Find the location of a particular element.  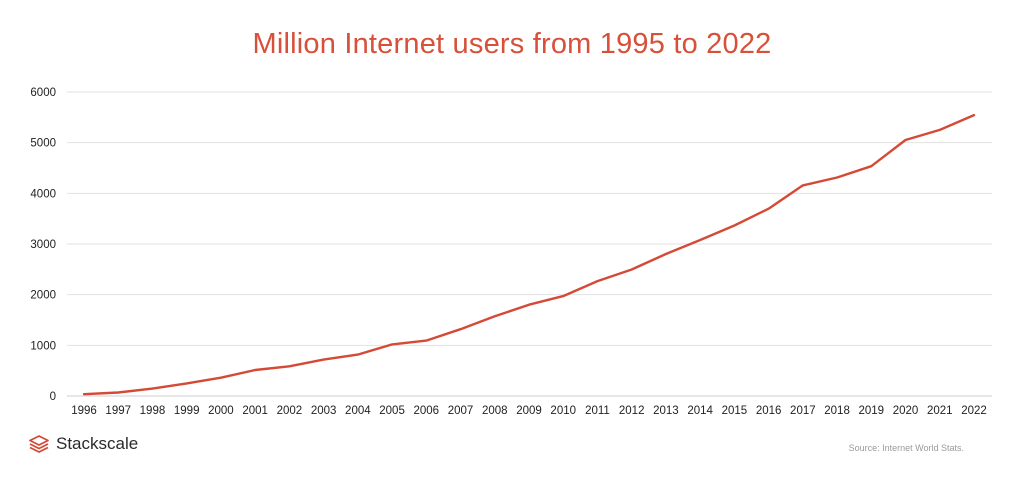

y-tick-label: 4000 is located at coordinates (43, 194).